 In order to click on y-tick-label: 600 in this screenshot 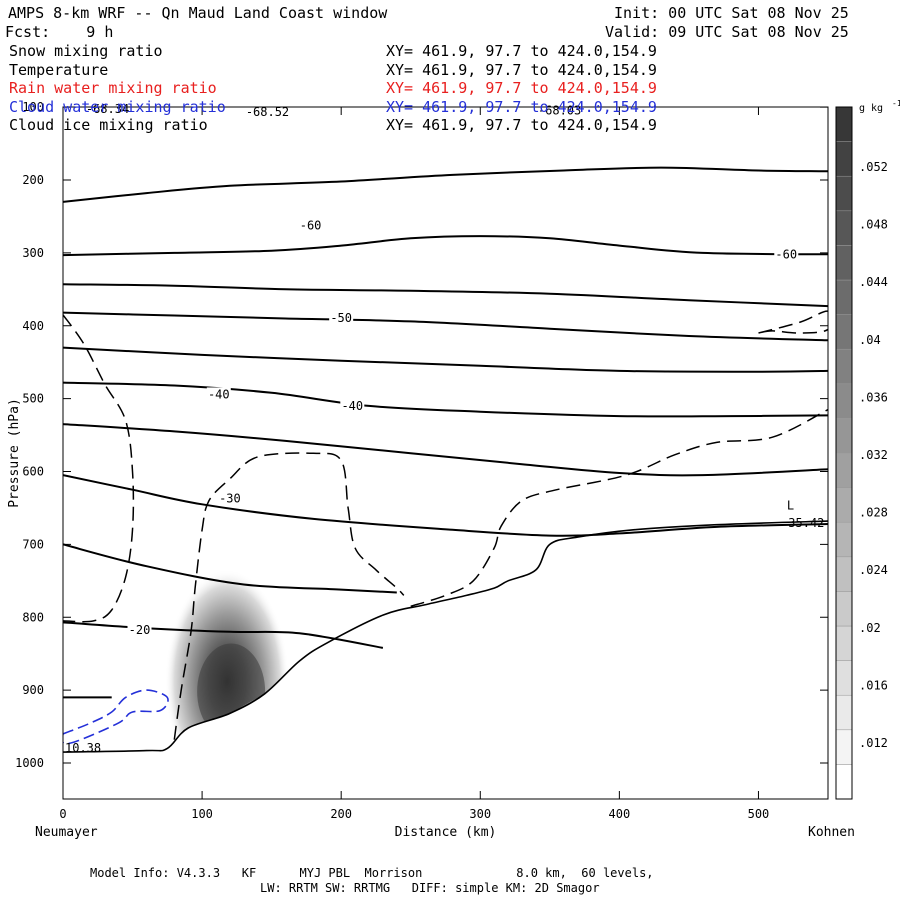, I will do `click(33, 472)`.